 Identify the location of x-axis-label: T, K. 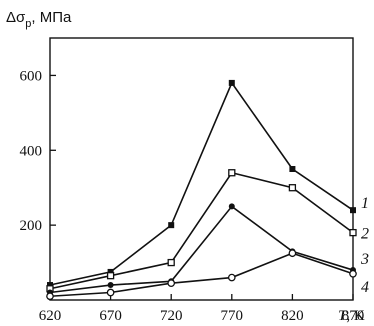
(351, 316).